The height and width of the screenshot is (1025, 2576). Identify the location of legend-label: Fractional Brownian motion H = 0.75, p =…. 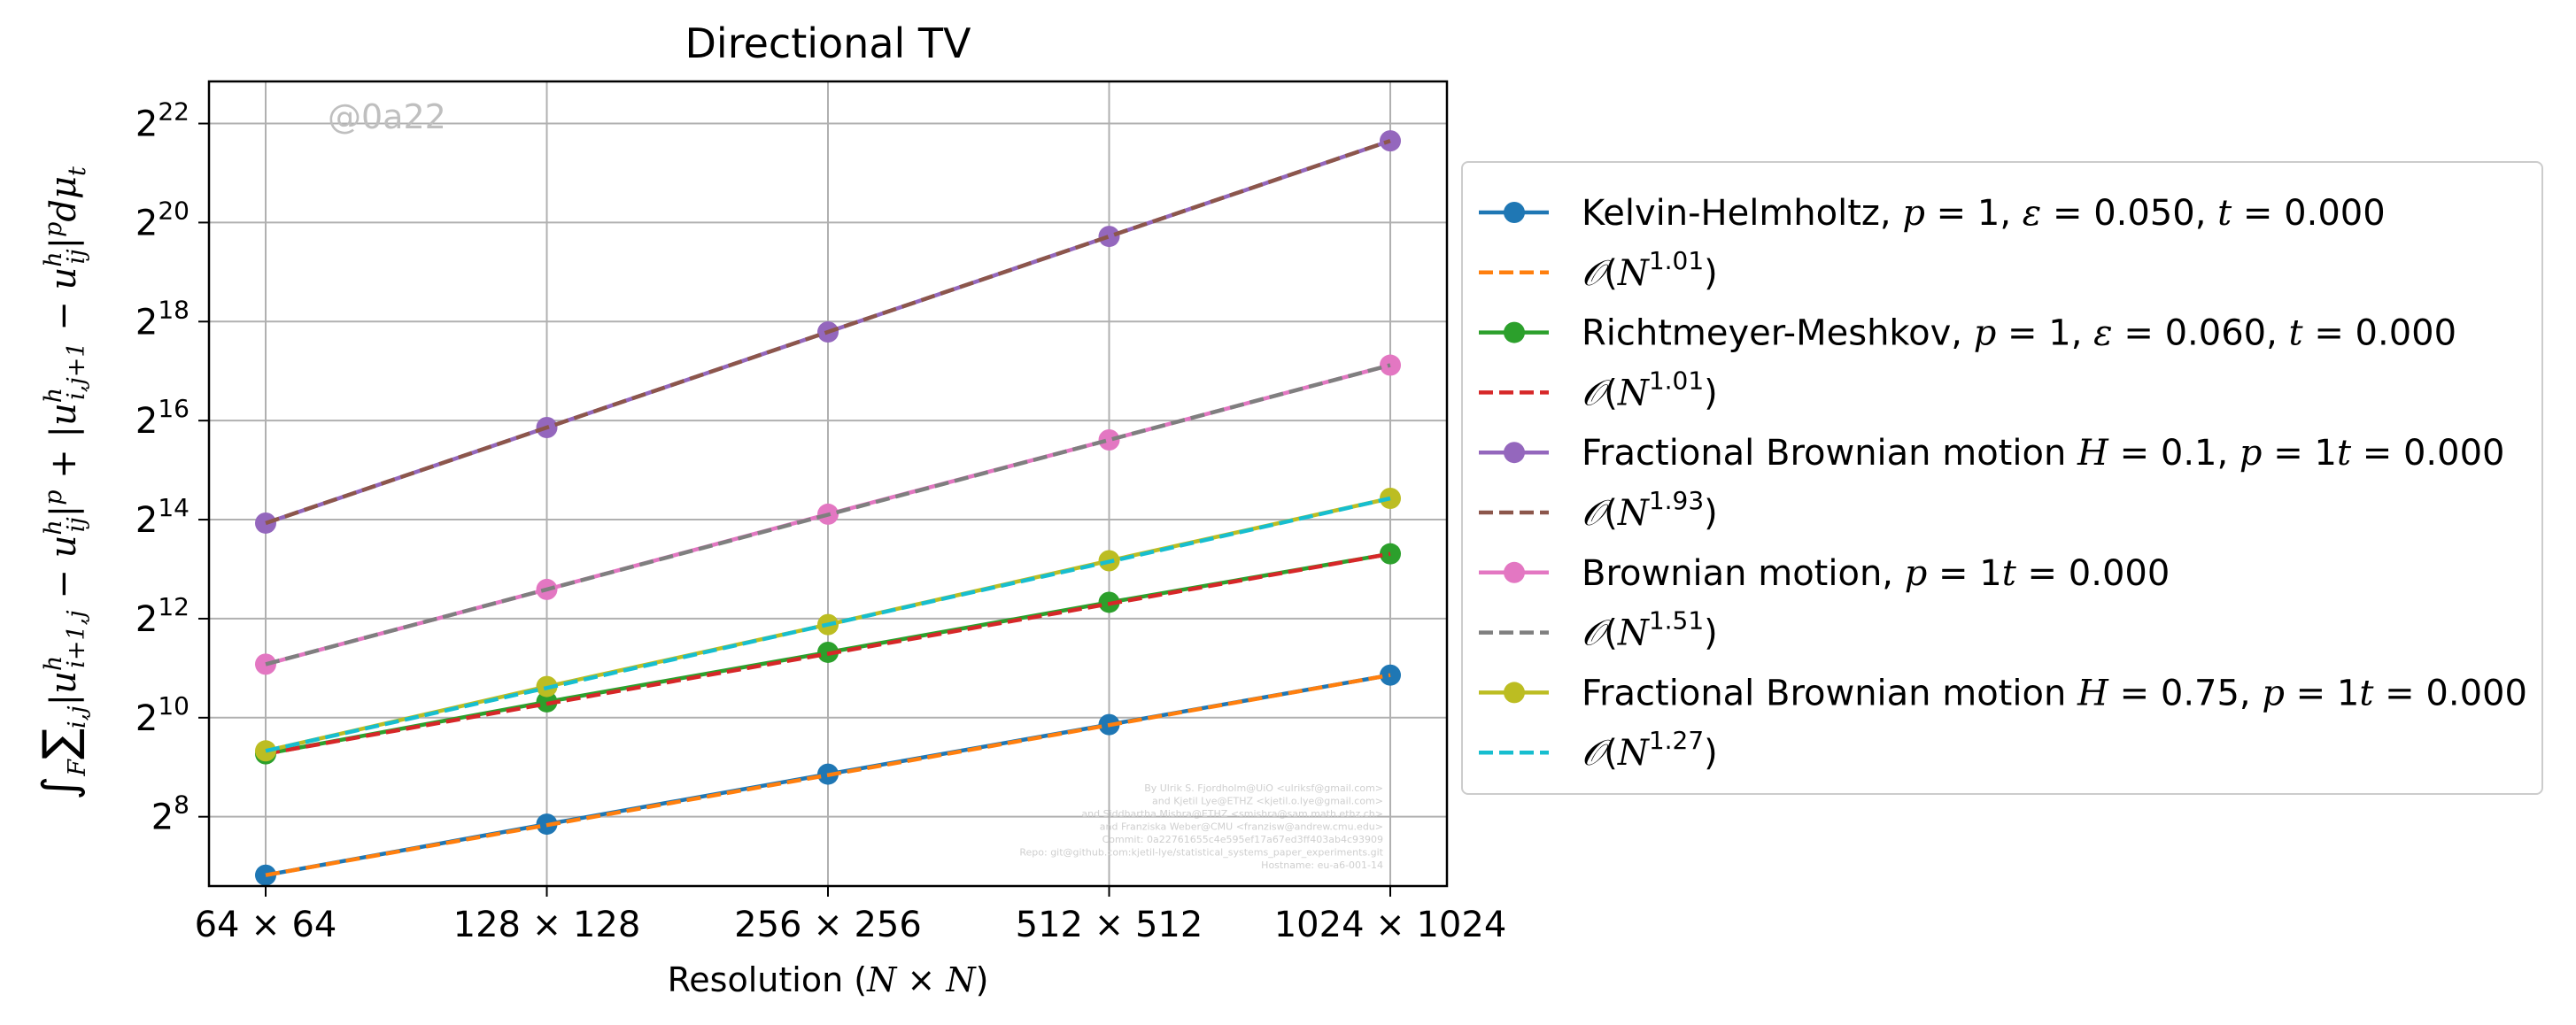
(2054, 693).